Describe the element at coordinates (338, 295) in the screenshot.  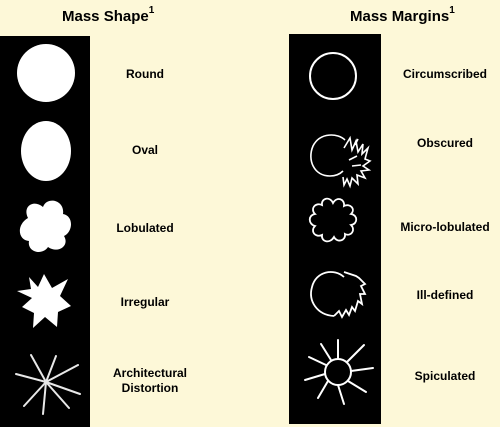
I see `ill-defined-shape` at that location.